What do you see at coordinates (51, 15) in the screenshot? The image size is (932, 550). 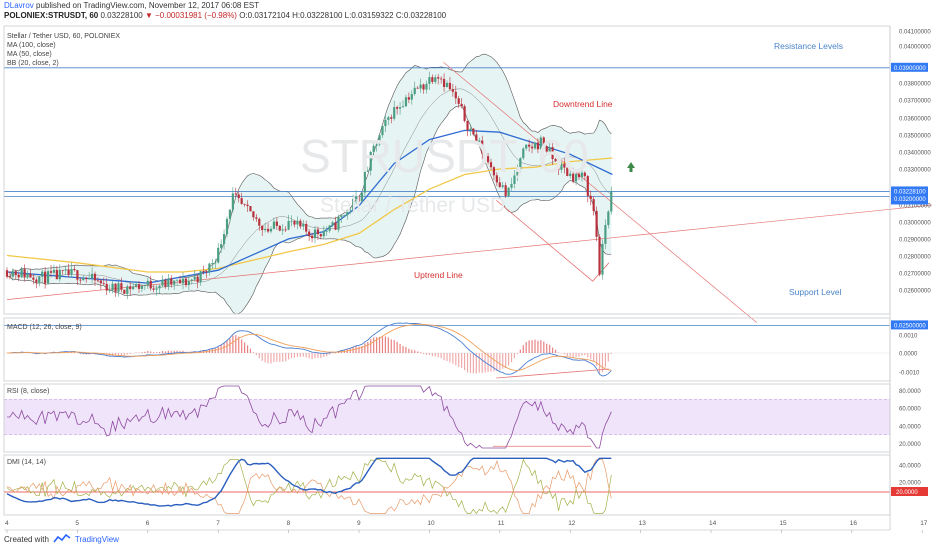 I see `symbol-label: POLONIEX:STRUSDT, 60` at bounding box center [51, 15].